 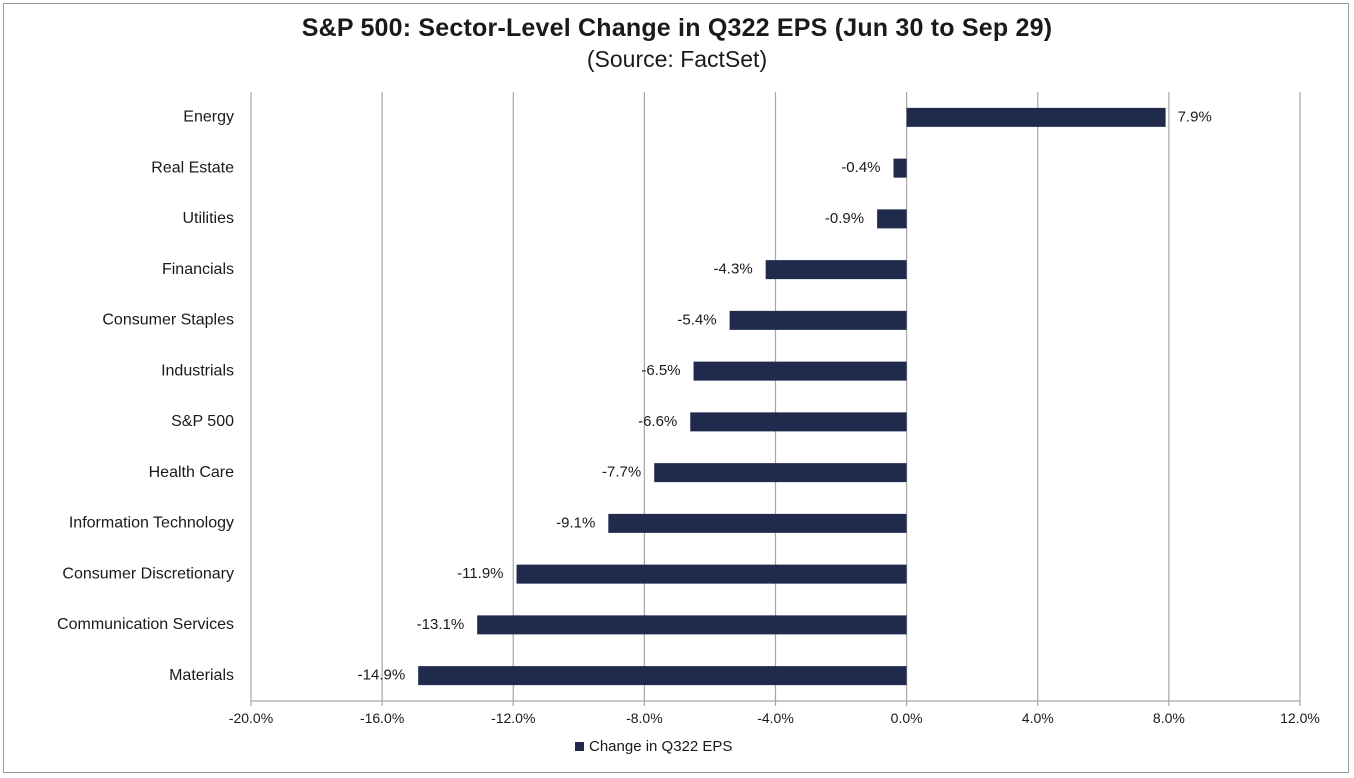 What do you see at coordinates (148, 573) in the screenshot?
I see `category-label: Consumer Discretionary` at bounding box center [148, 573].